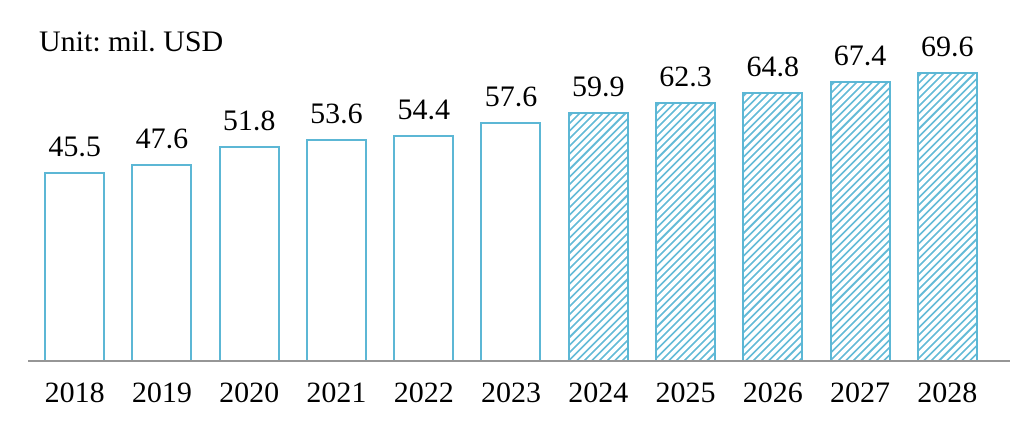 This screenshot has width=1024, height=430. What do you see at coordinates (598, 86) in the screenshot?
I see `bar-value-label-2024: 59.9` at bounding box center [598, 86].